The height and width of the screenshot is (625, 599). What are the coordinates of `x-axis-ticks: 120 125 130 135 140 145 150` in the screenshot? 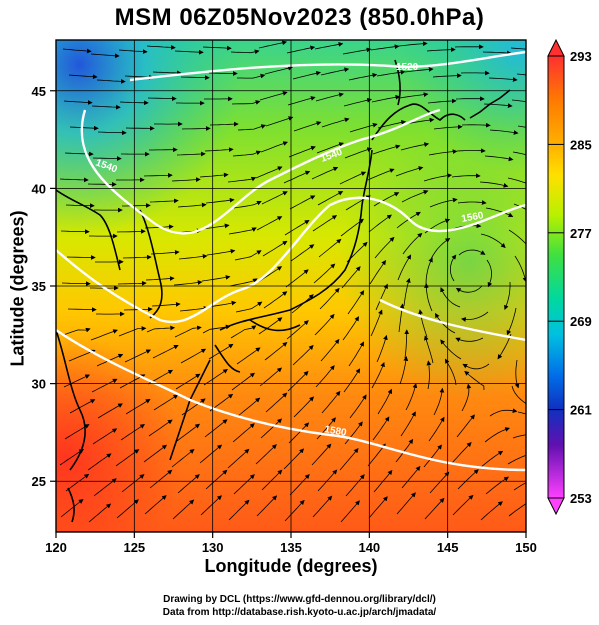 It's located at (291, 543).